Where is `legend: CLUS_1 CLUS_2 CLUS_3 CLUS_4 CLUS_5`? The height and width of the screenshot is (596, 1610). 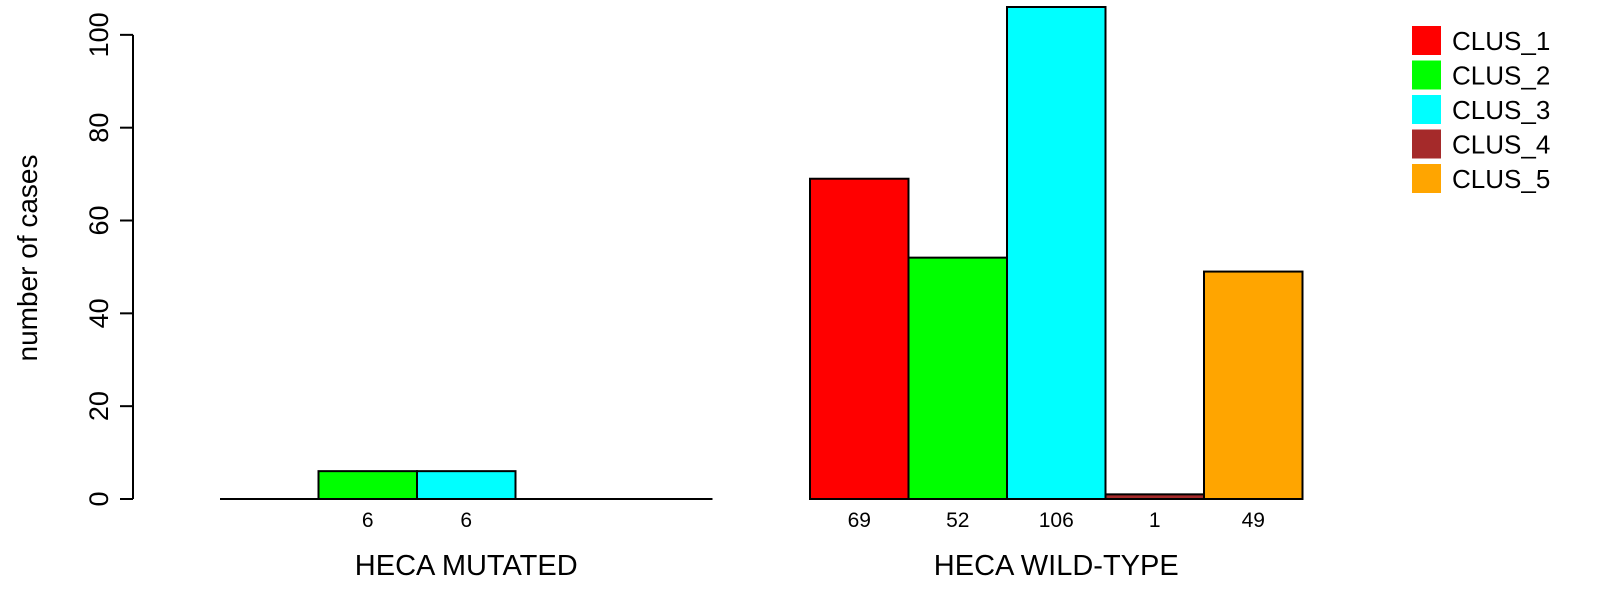 legend: CLUS_1 CLUS_2 CLUS_3 CLUS_4 CLUS_5 is located at coordinates (1481, 110).